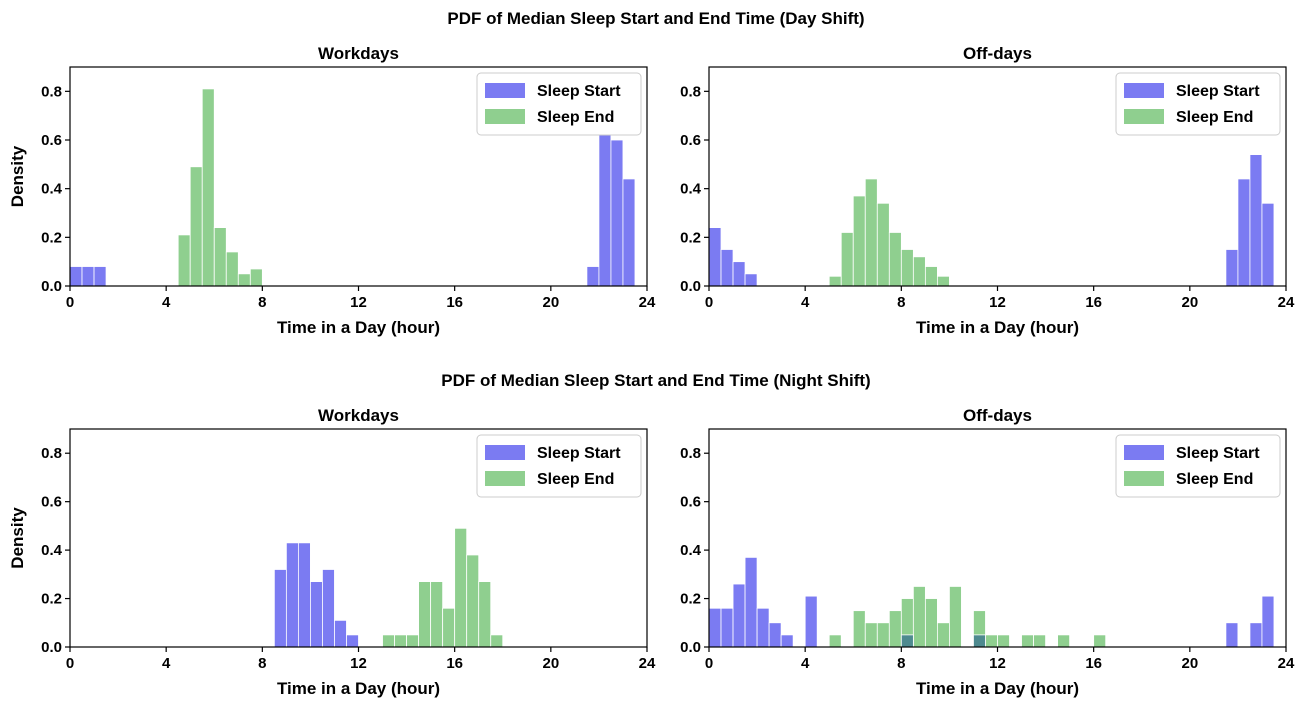 The height and width of the screenshot is (701, 1312). Describe the element at coordinates (997, 327) in the screenshot. I see `x-axis-label: Time in a Day (hour)` at that location.